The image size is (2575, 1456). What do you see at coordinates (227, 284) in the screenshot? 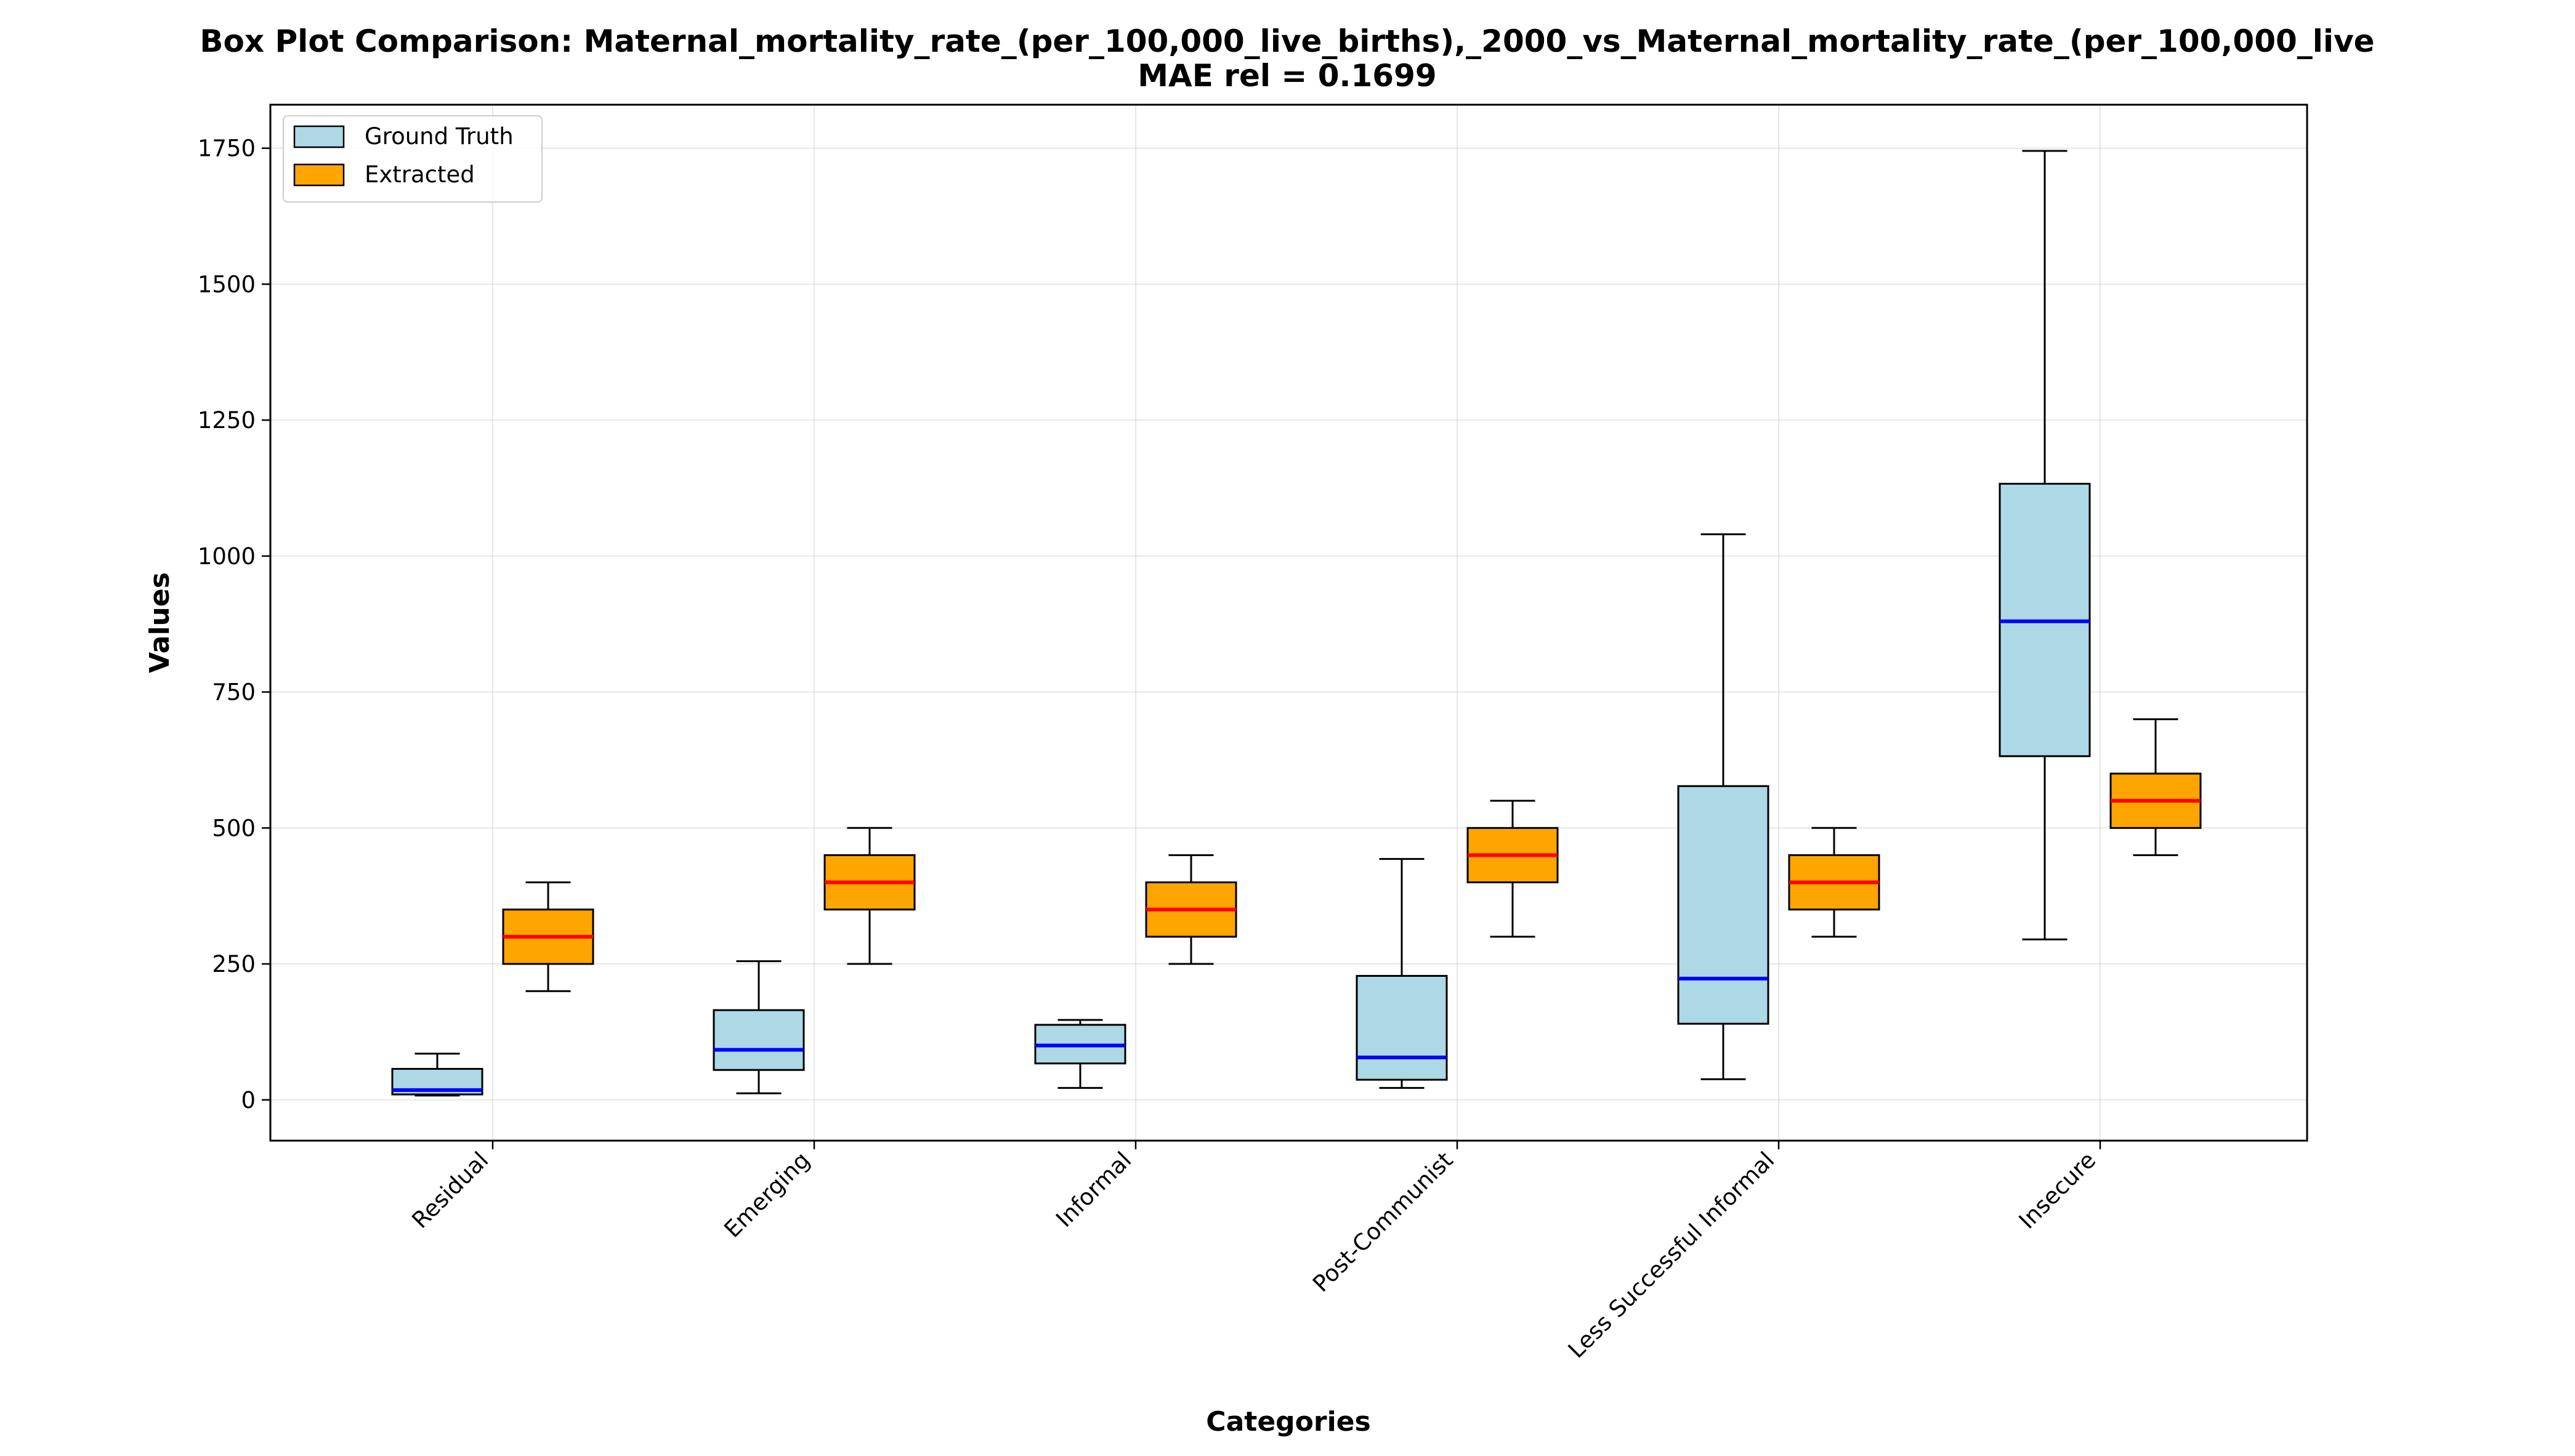
I see `y-tick-label: 1500` at bounding box center [227, 284].